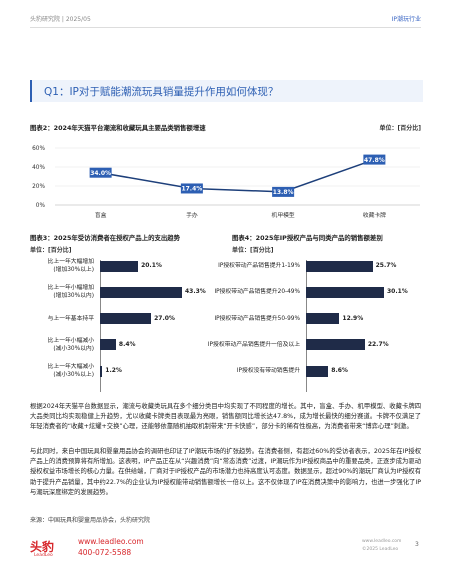 This screenshot has height=564, width=451. I want to click on page-number: 3, so click(417, 544).